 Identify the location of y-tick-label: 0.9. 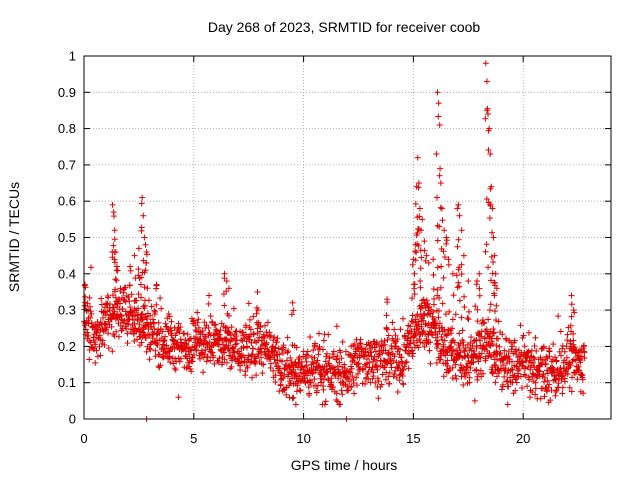
(67, 92).